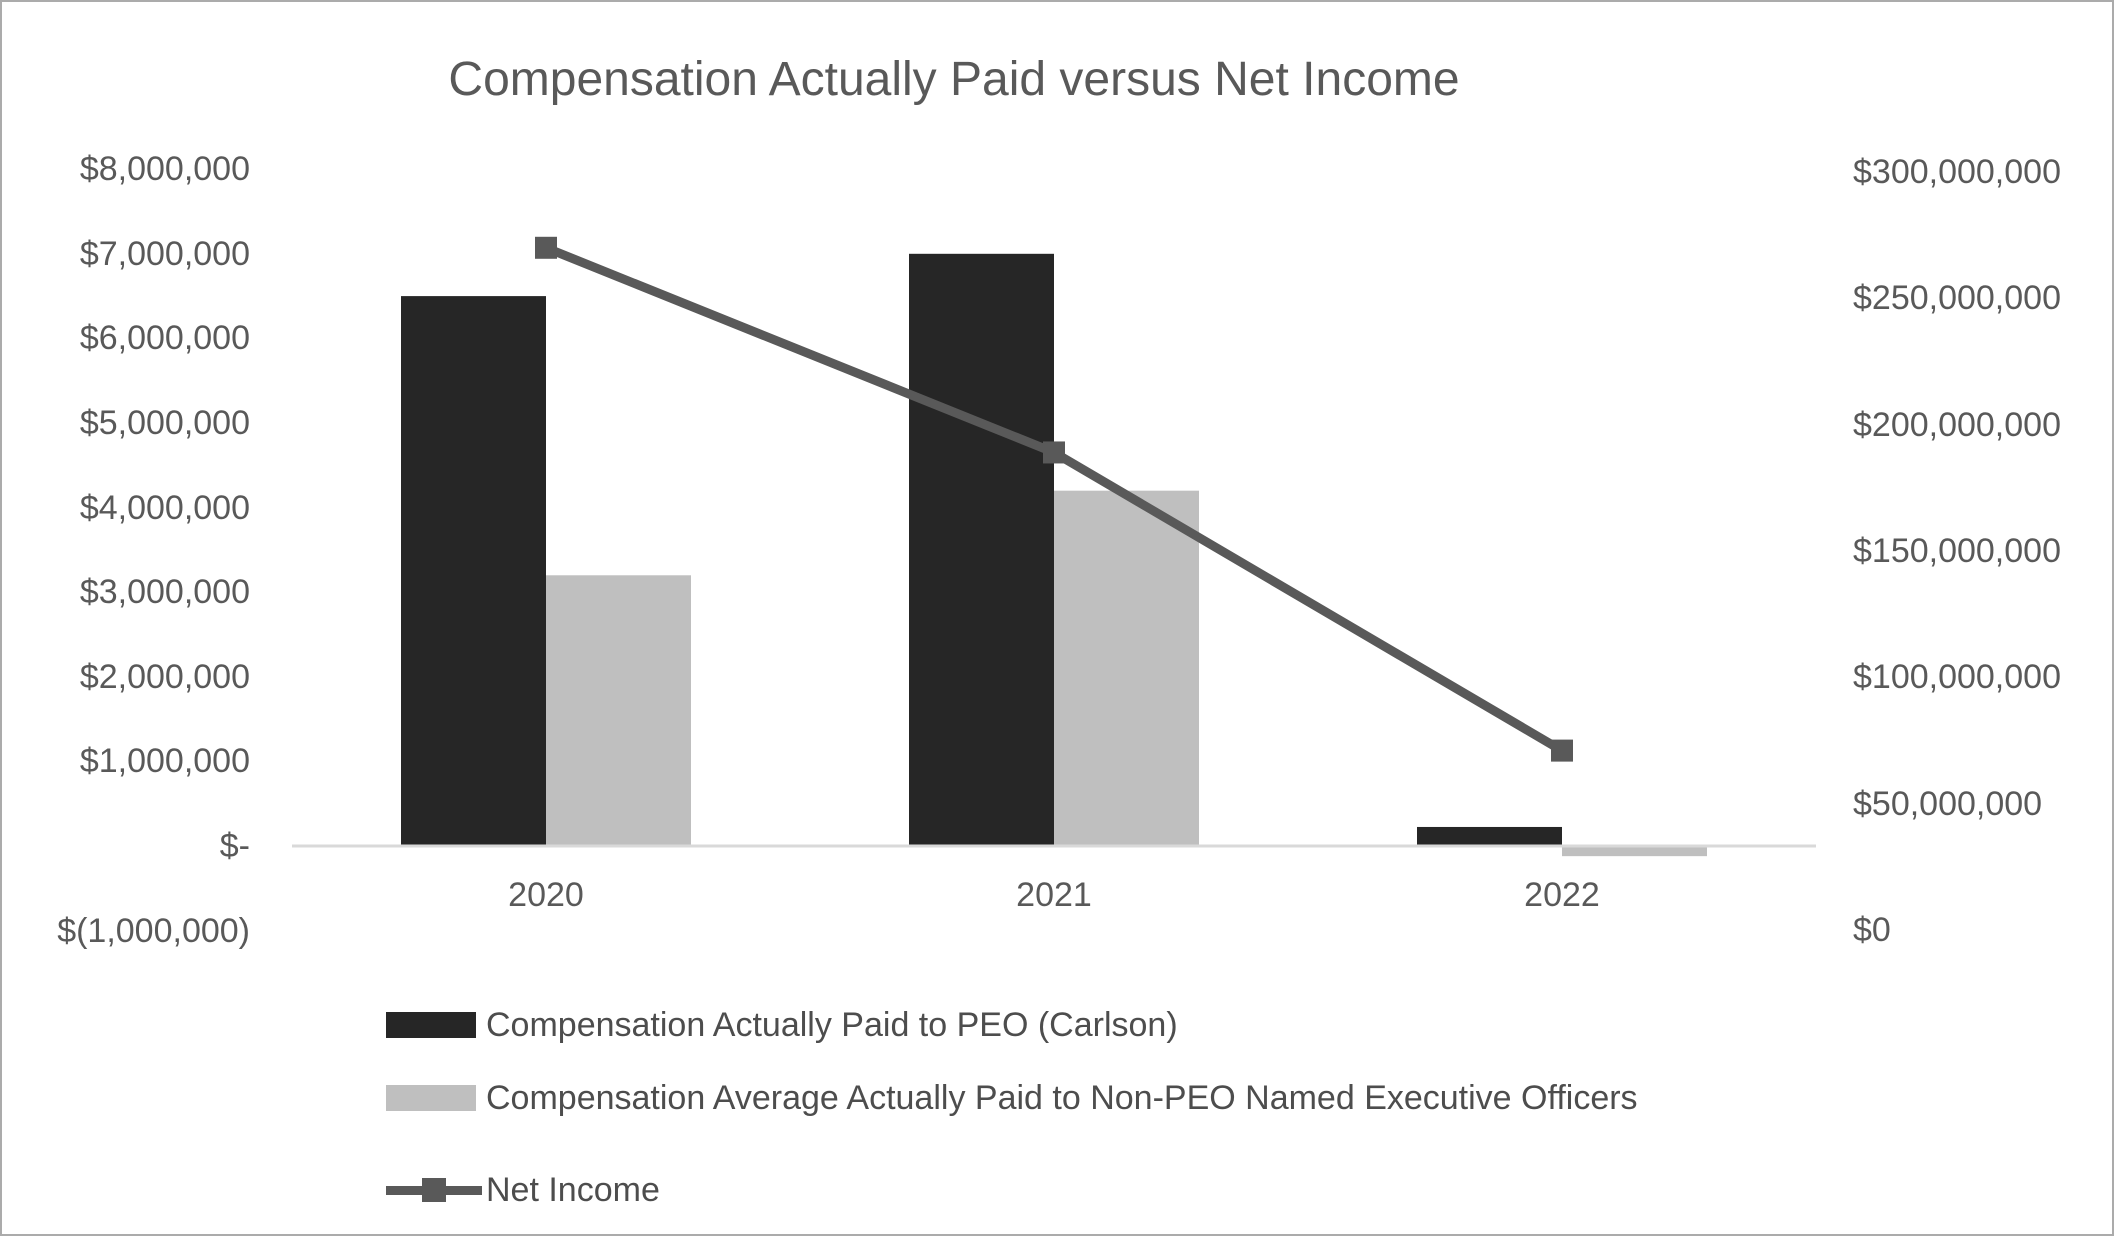 This screenshot has width=2114, height=1236. What do you see at coordinates (1948, 803) in the screenshot?
I see `right-axis-tick: $50,000,000` at bounding box center [1948, 803].